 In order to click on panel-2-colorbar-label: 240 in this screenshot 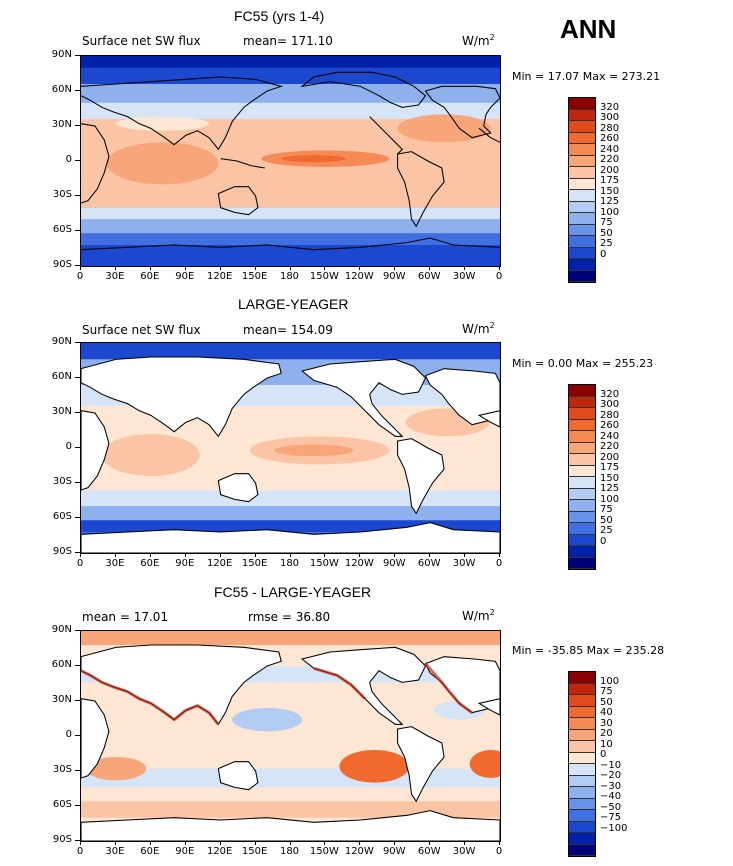, I will do `click(610, 436)`.